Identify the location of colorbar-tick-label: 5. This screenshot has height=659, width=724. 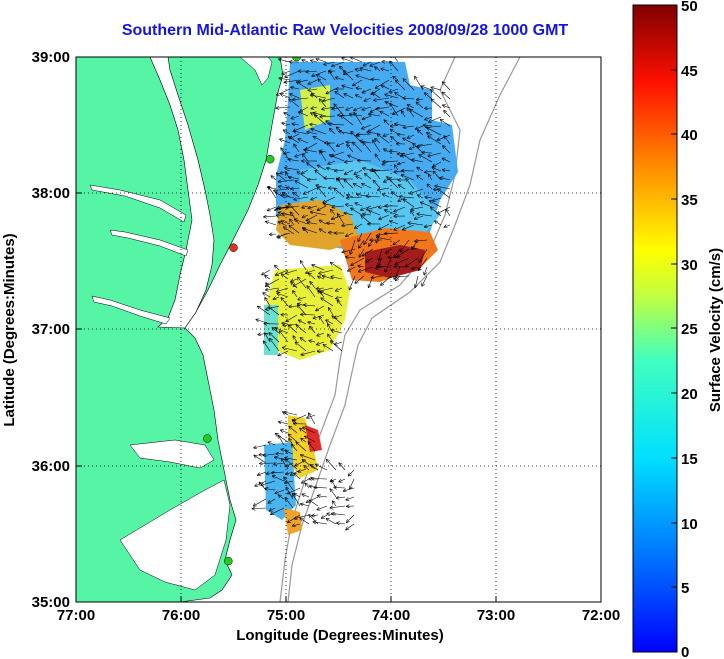
(685, 588).